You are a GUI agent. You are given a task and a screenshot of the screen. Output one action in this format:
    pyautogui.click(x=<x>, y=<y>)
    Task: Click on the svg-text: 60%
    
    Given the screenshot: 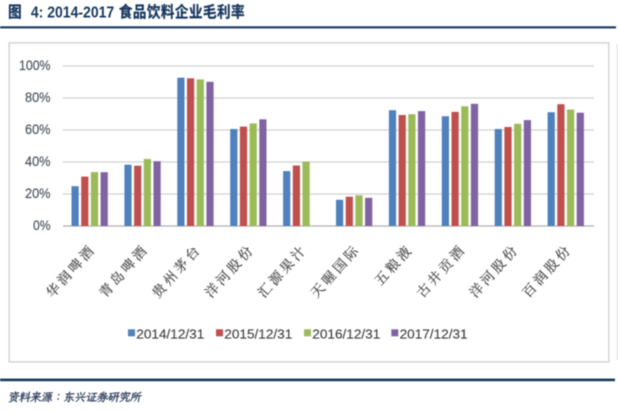 What is the action you would take?
    pyautogui.click(x=38, y=129)
    